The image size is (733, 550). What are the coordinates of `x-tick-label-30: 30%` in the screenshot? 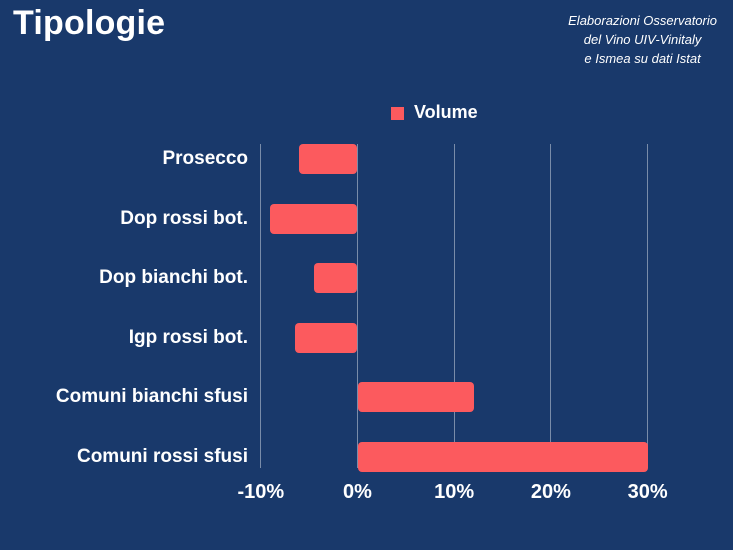 It's located at (647, 492).